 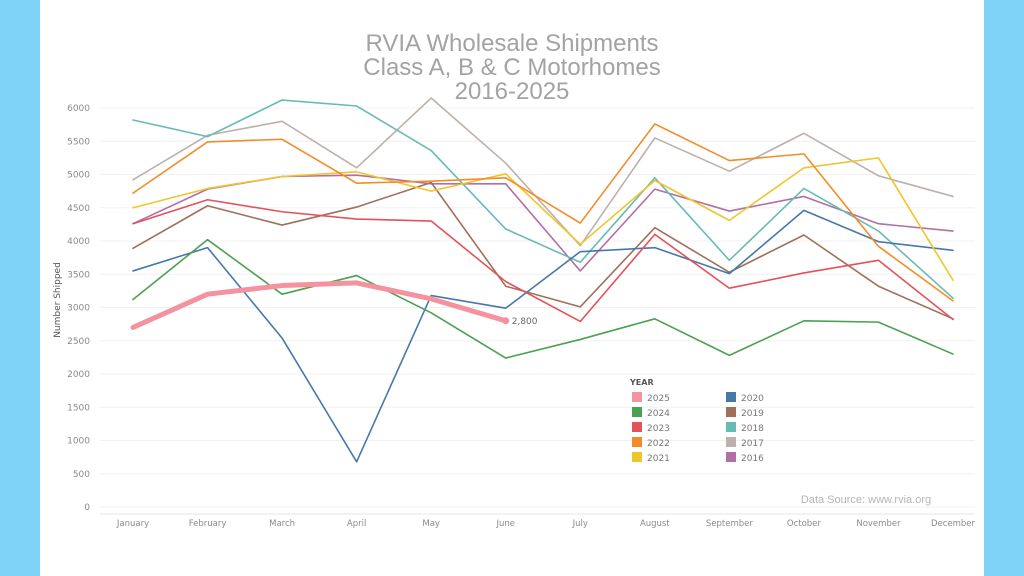 I want to click on legend-item-2017: 2017, so click(x=745, y=443).